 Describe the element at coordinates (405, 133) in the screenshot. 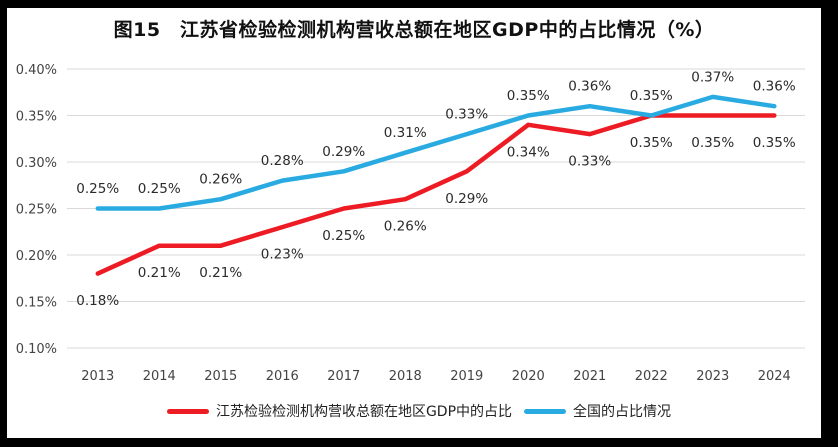

I see `data-label: 0.31%` at that location.